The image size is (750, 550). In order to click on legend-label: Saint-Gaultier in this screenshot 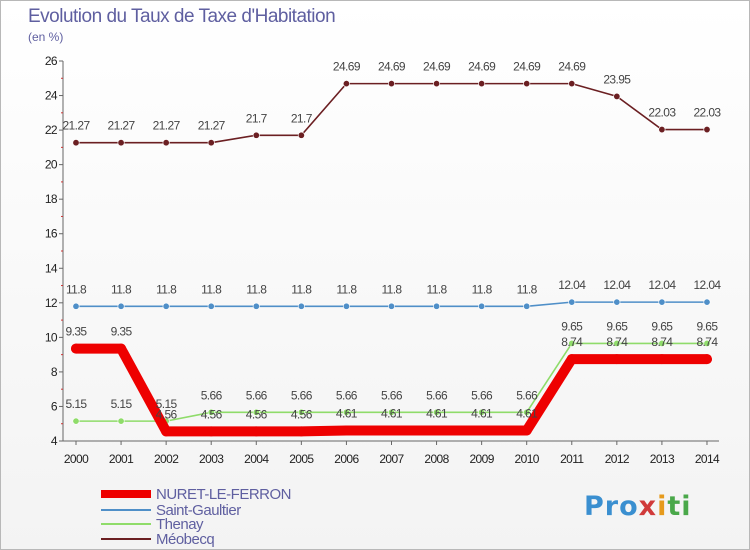, I will do `click(198, 510)`.